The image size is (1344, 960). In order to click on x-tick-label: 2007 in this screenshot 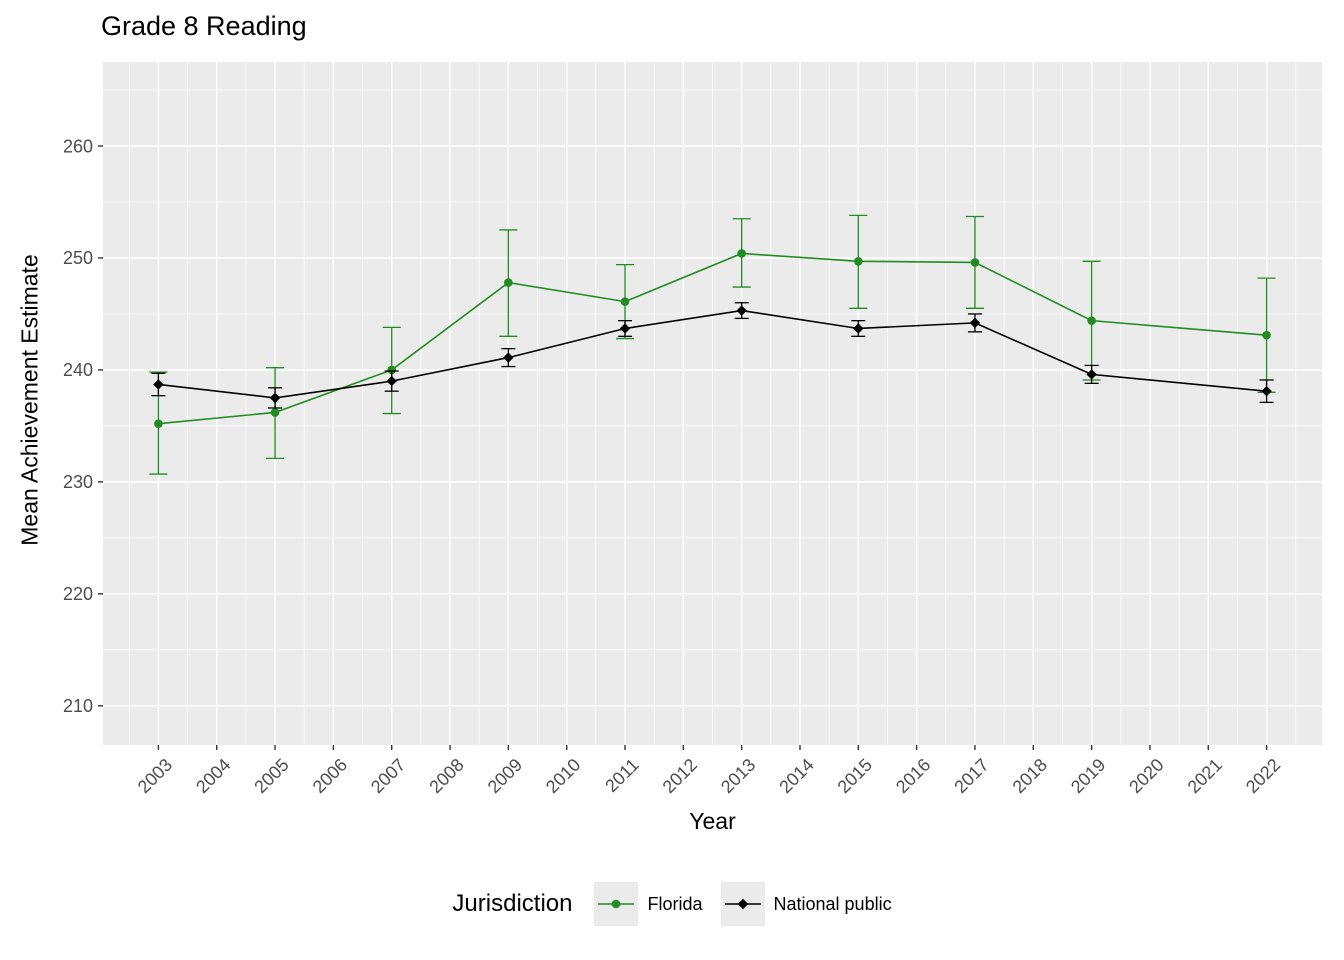, I will do `click(388, 776)`.